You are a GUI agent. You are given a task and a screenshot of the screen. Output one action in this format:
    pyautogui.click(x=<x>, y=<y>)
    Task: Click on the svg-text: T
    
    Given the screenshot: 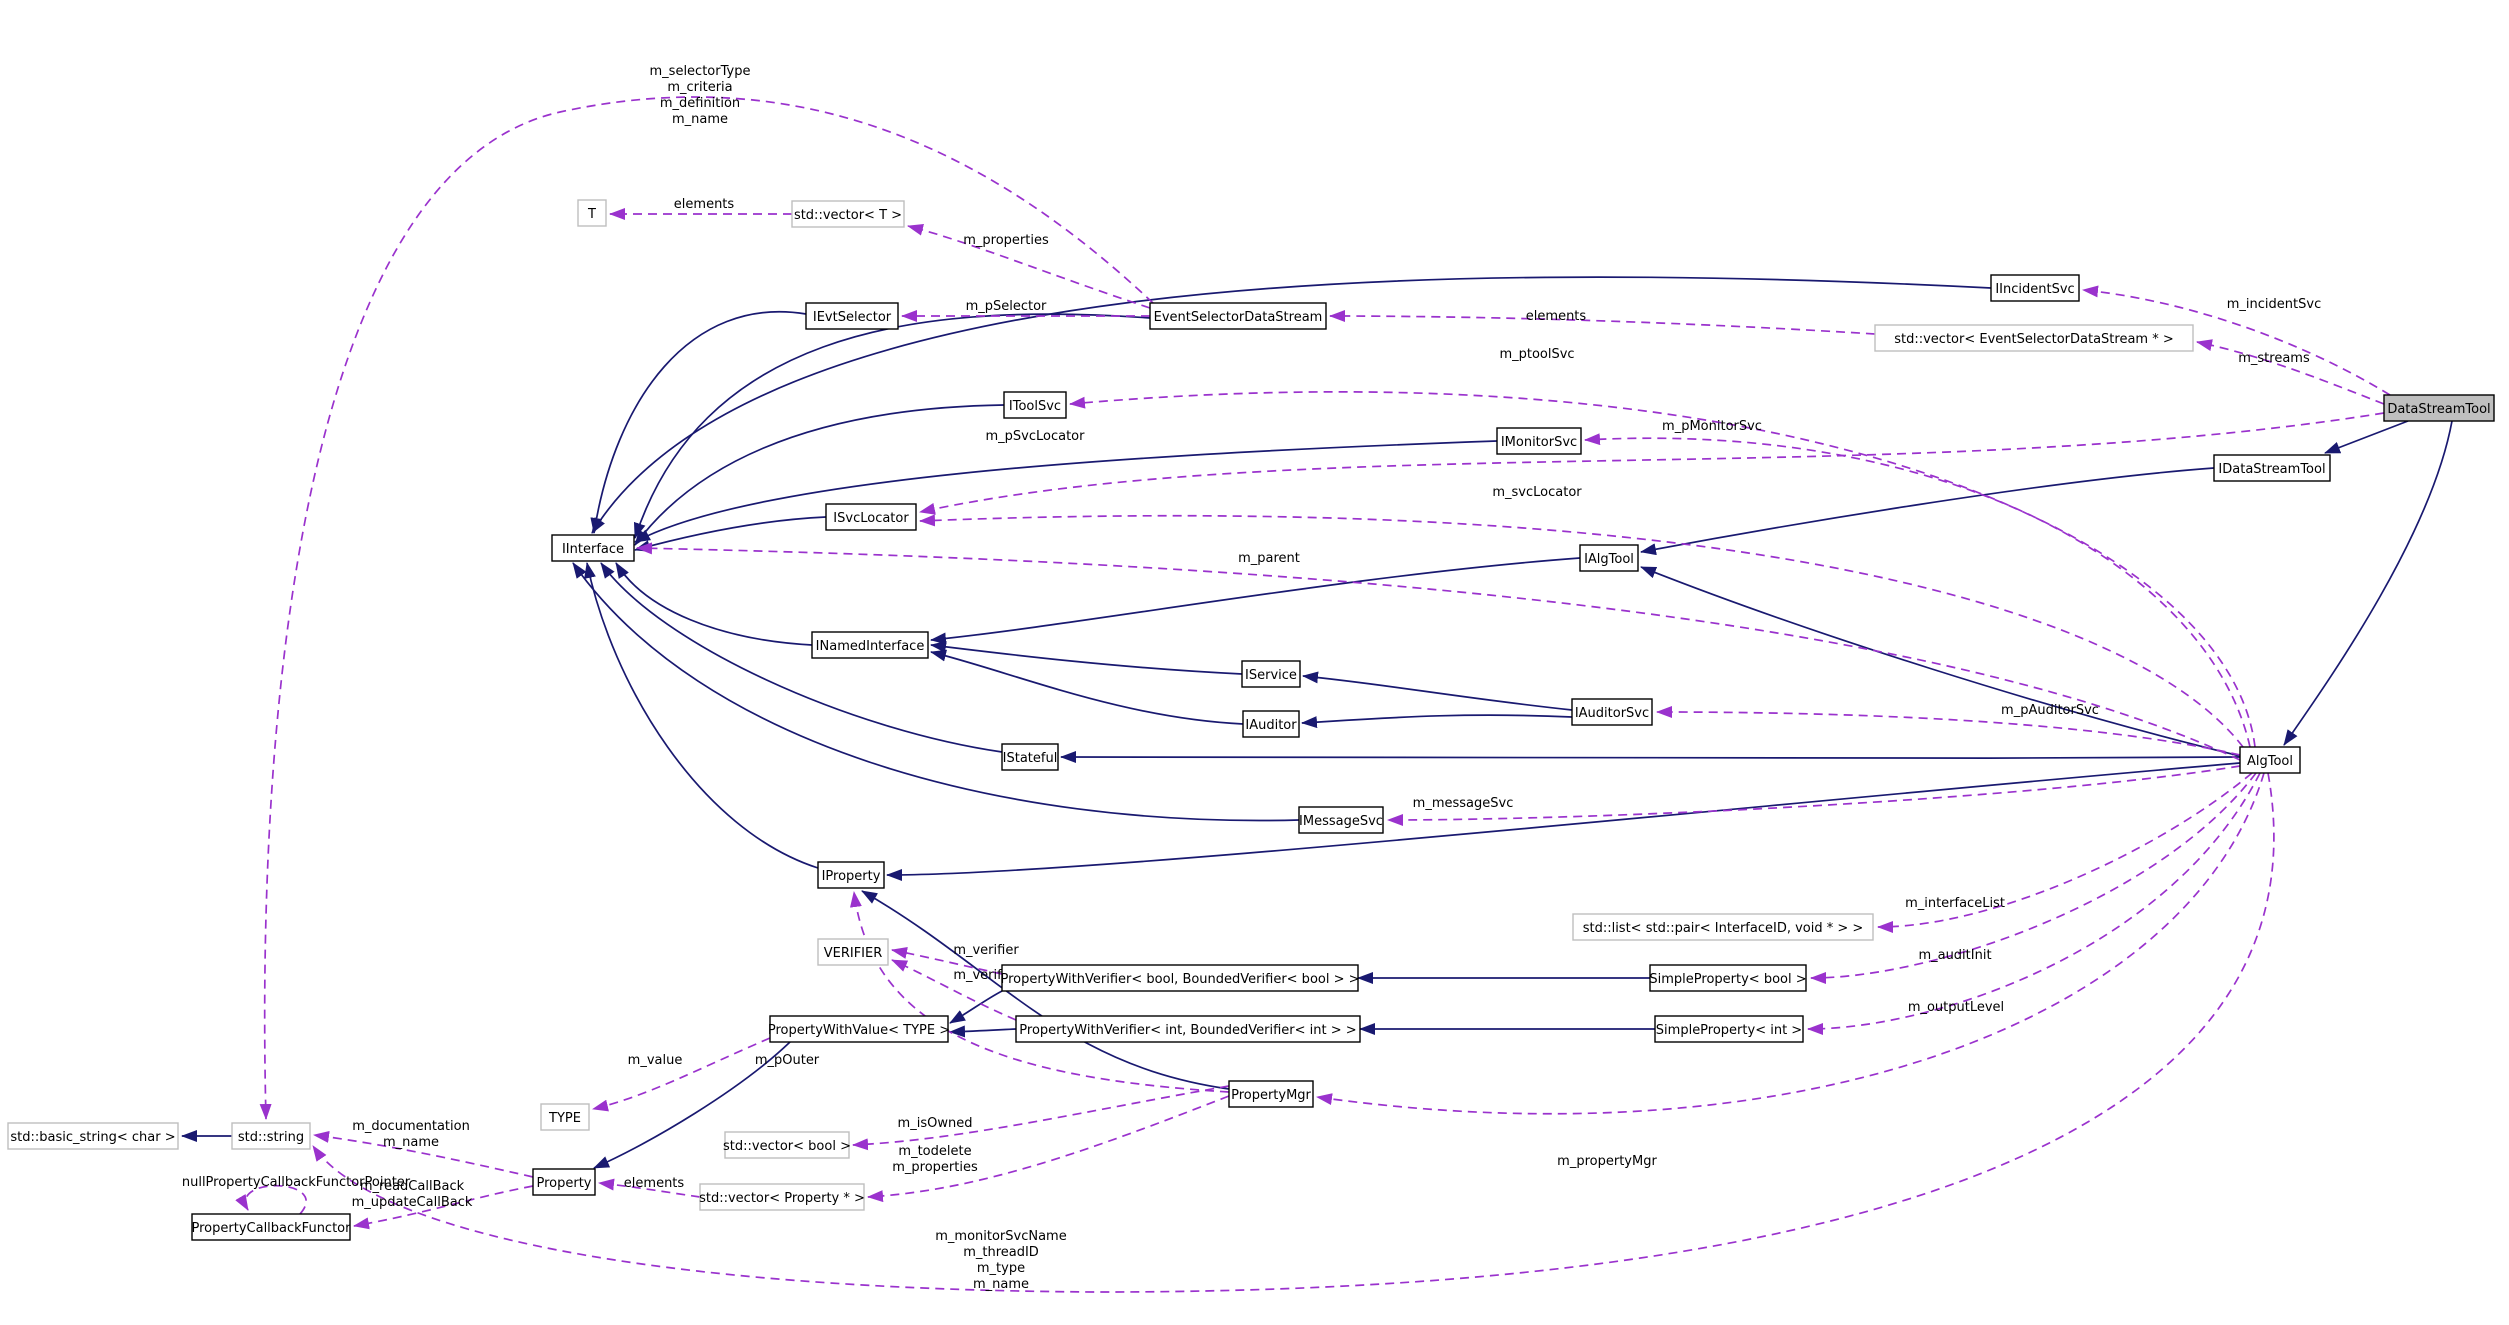 What is the action you would take?
    pyautogui.click(x=591, y=214)
    